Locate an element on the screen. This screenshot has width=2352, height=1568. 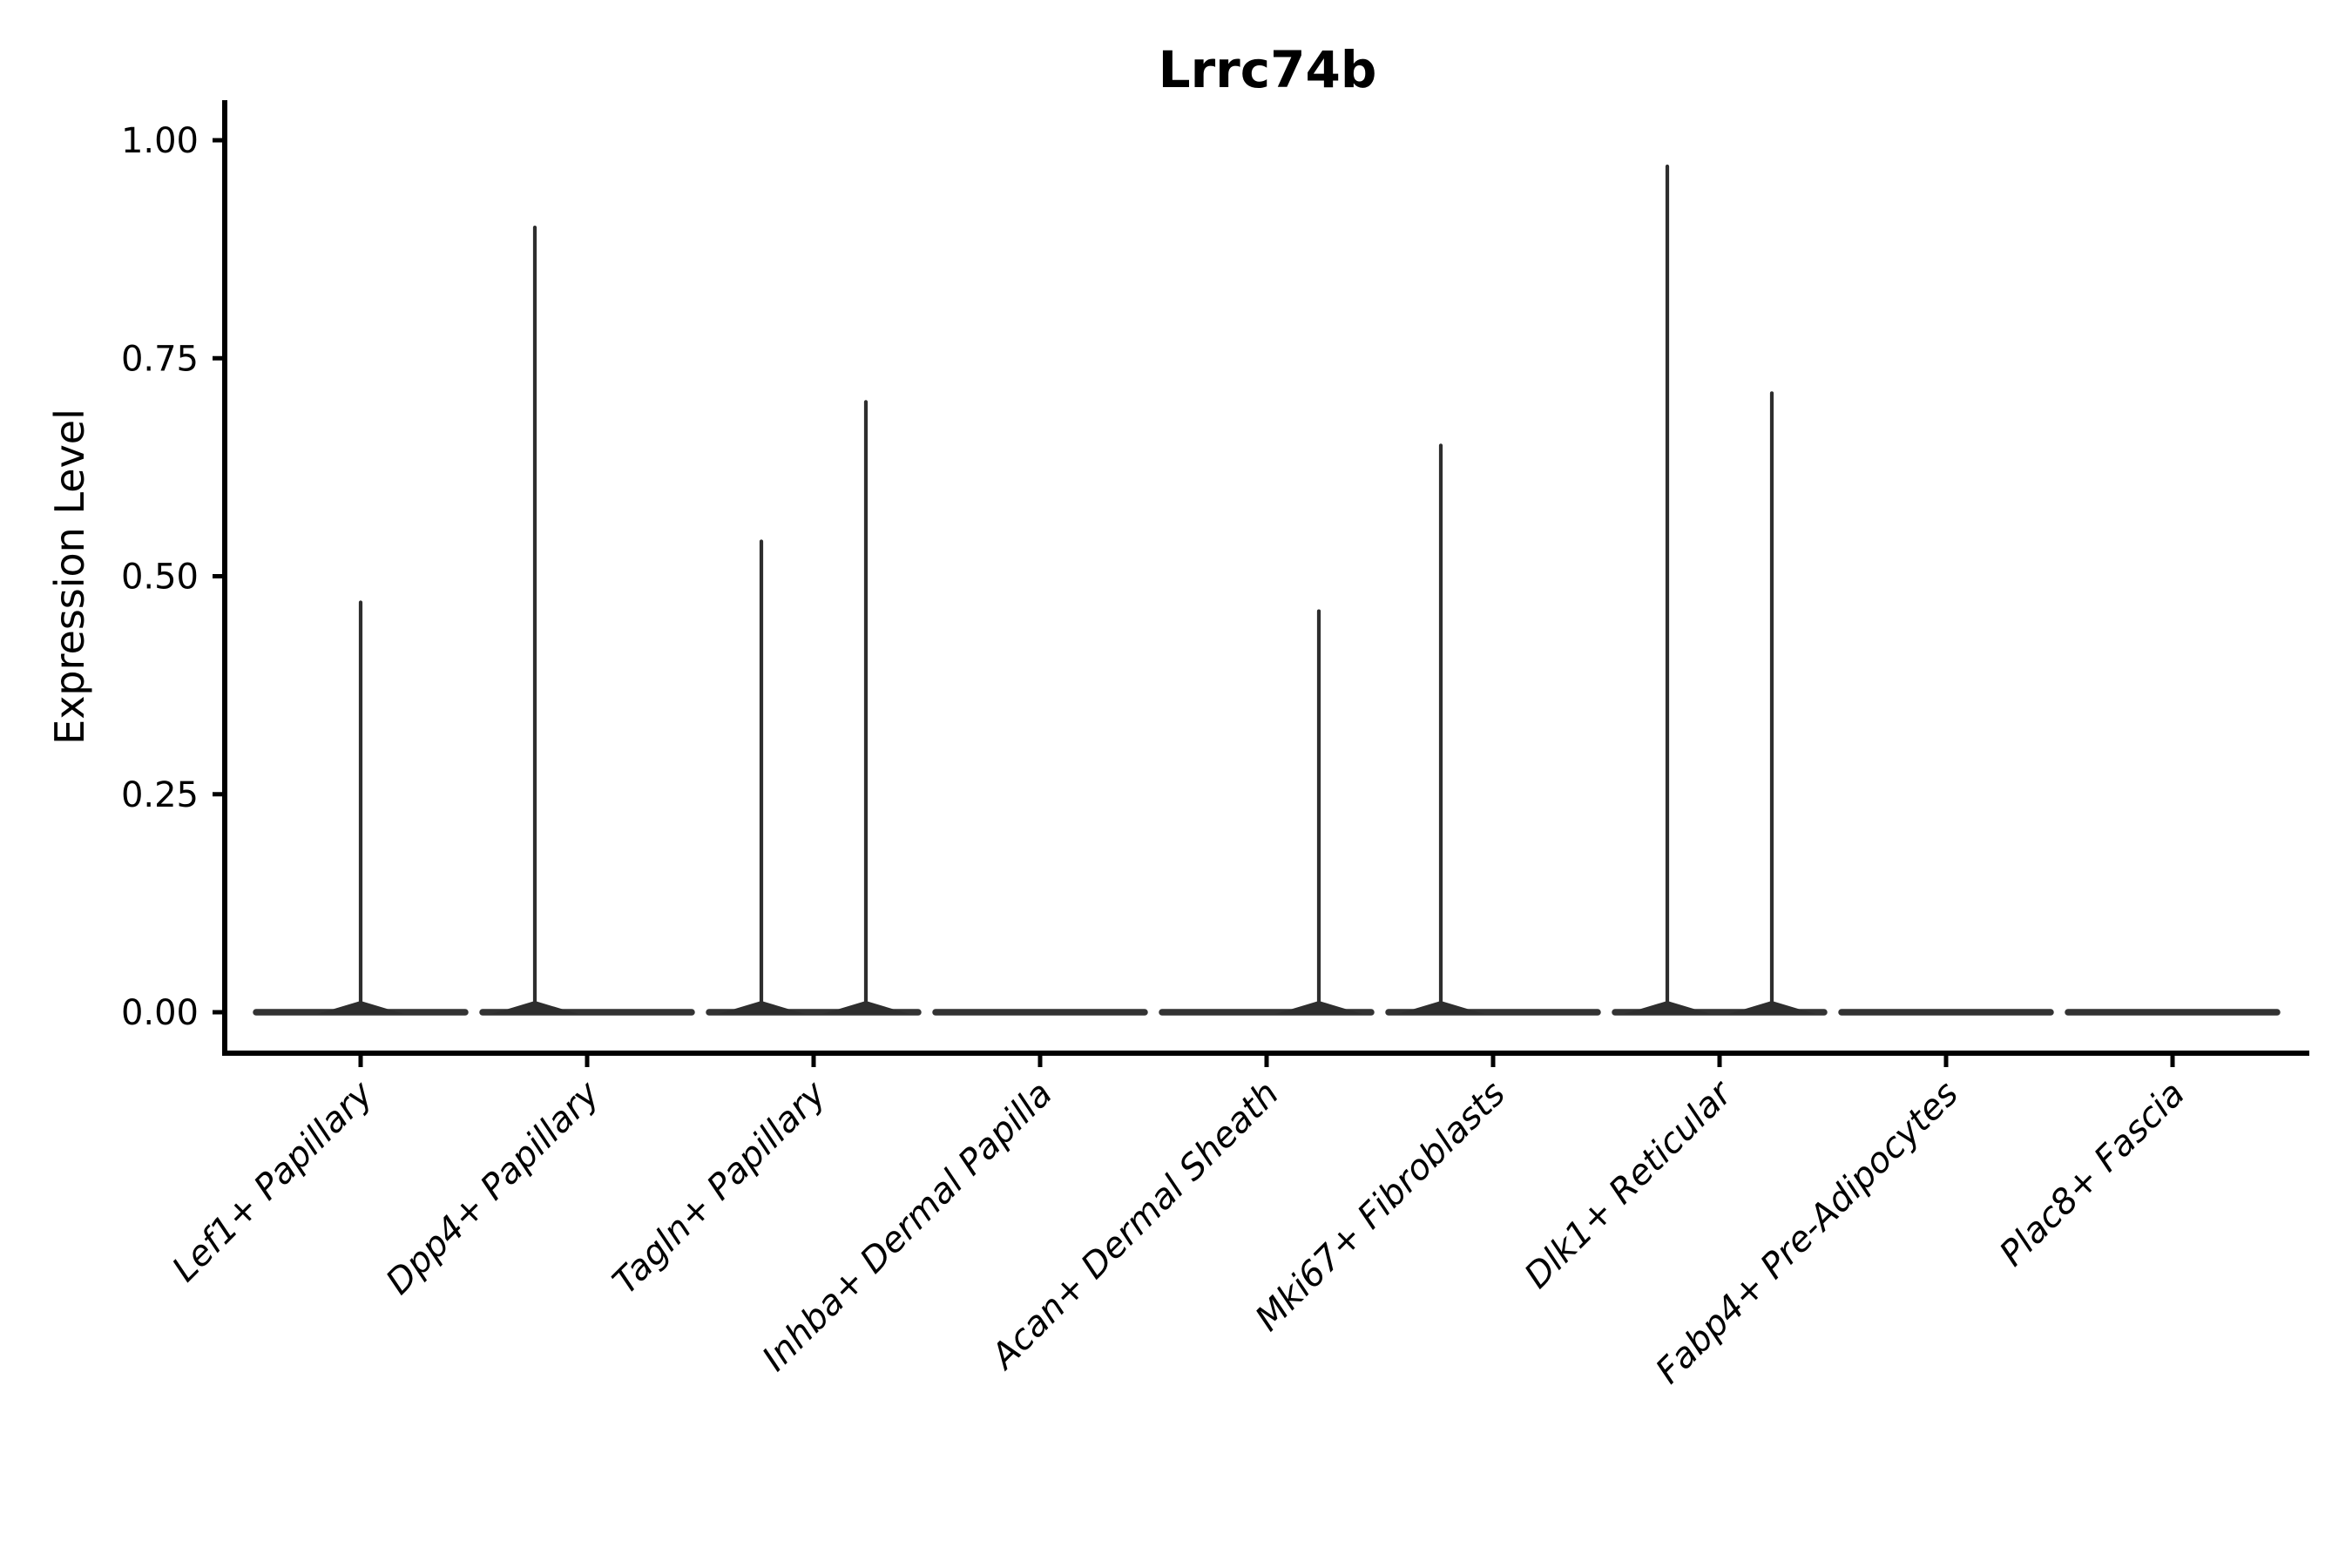
x-tick-label: Tagln+ Papillary is located at coordinates (720, 1187).